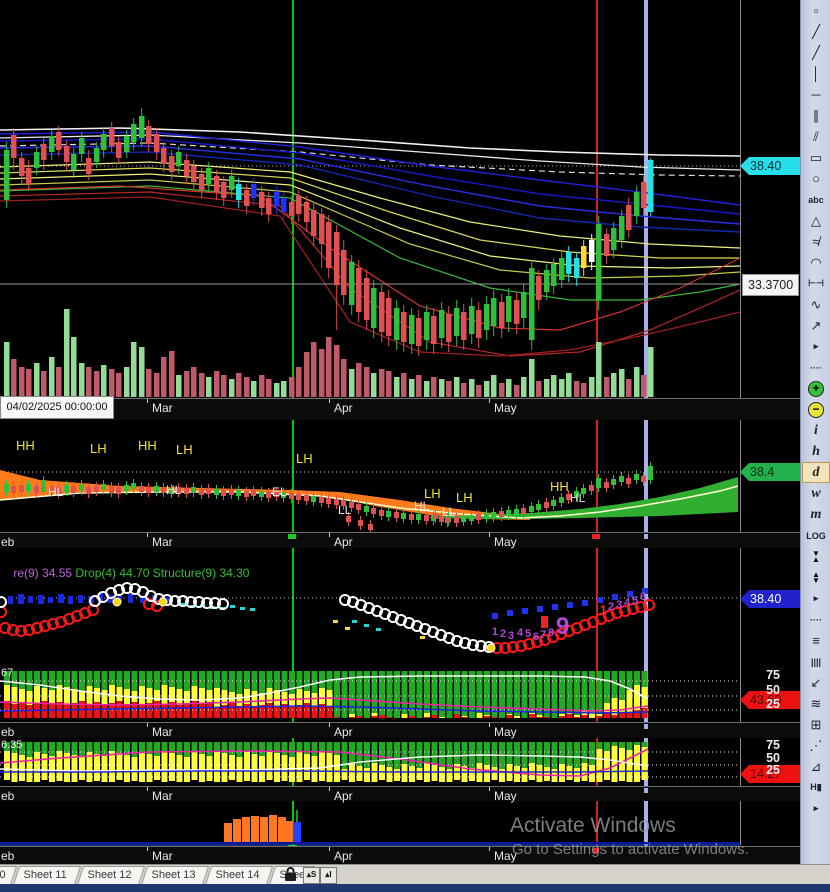 The width and height of the screenshot is (830, 892). What do you see at coordinates (816, 787) in the screenshot?
I see `histogram-icon: H▮` at bounding box center [816, 787].